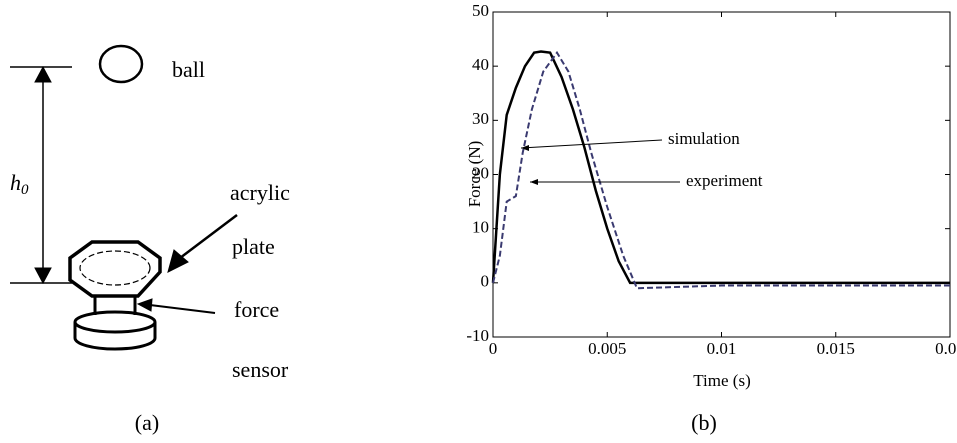  What do you see at coordinates (182, 309) in the screenshot?
I see `sensor-pointer` at bounding box center [182, 309].